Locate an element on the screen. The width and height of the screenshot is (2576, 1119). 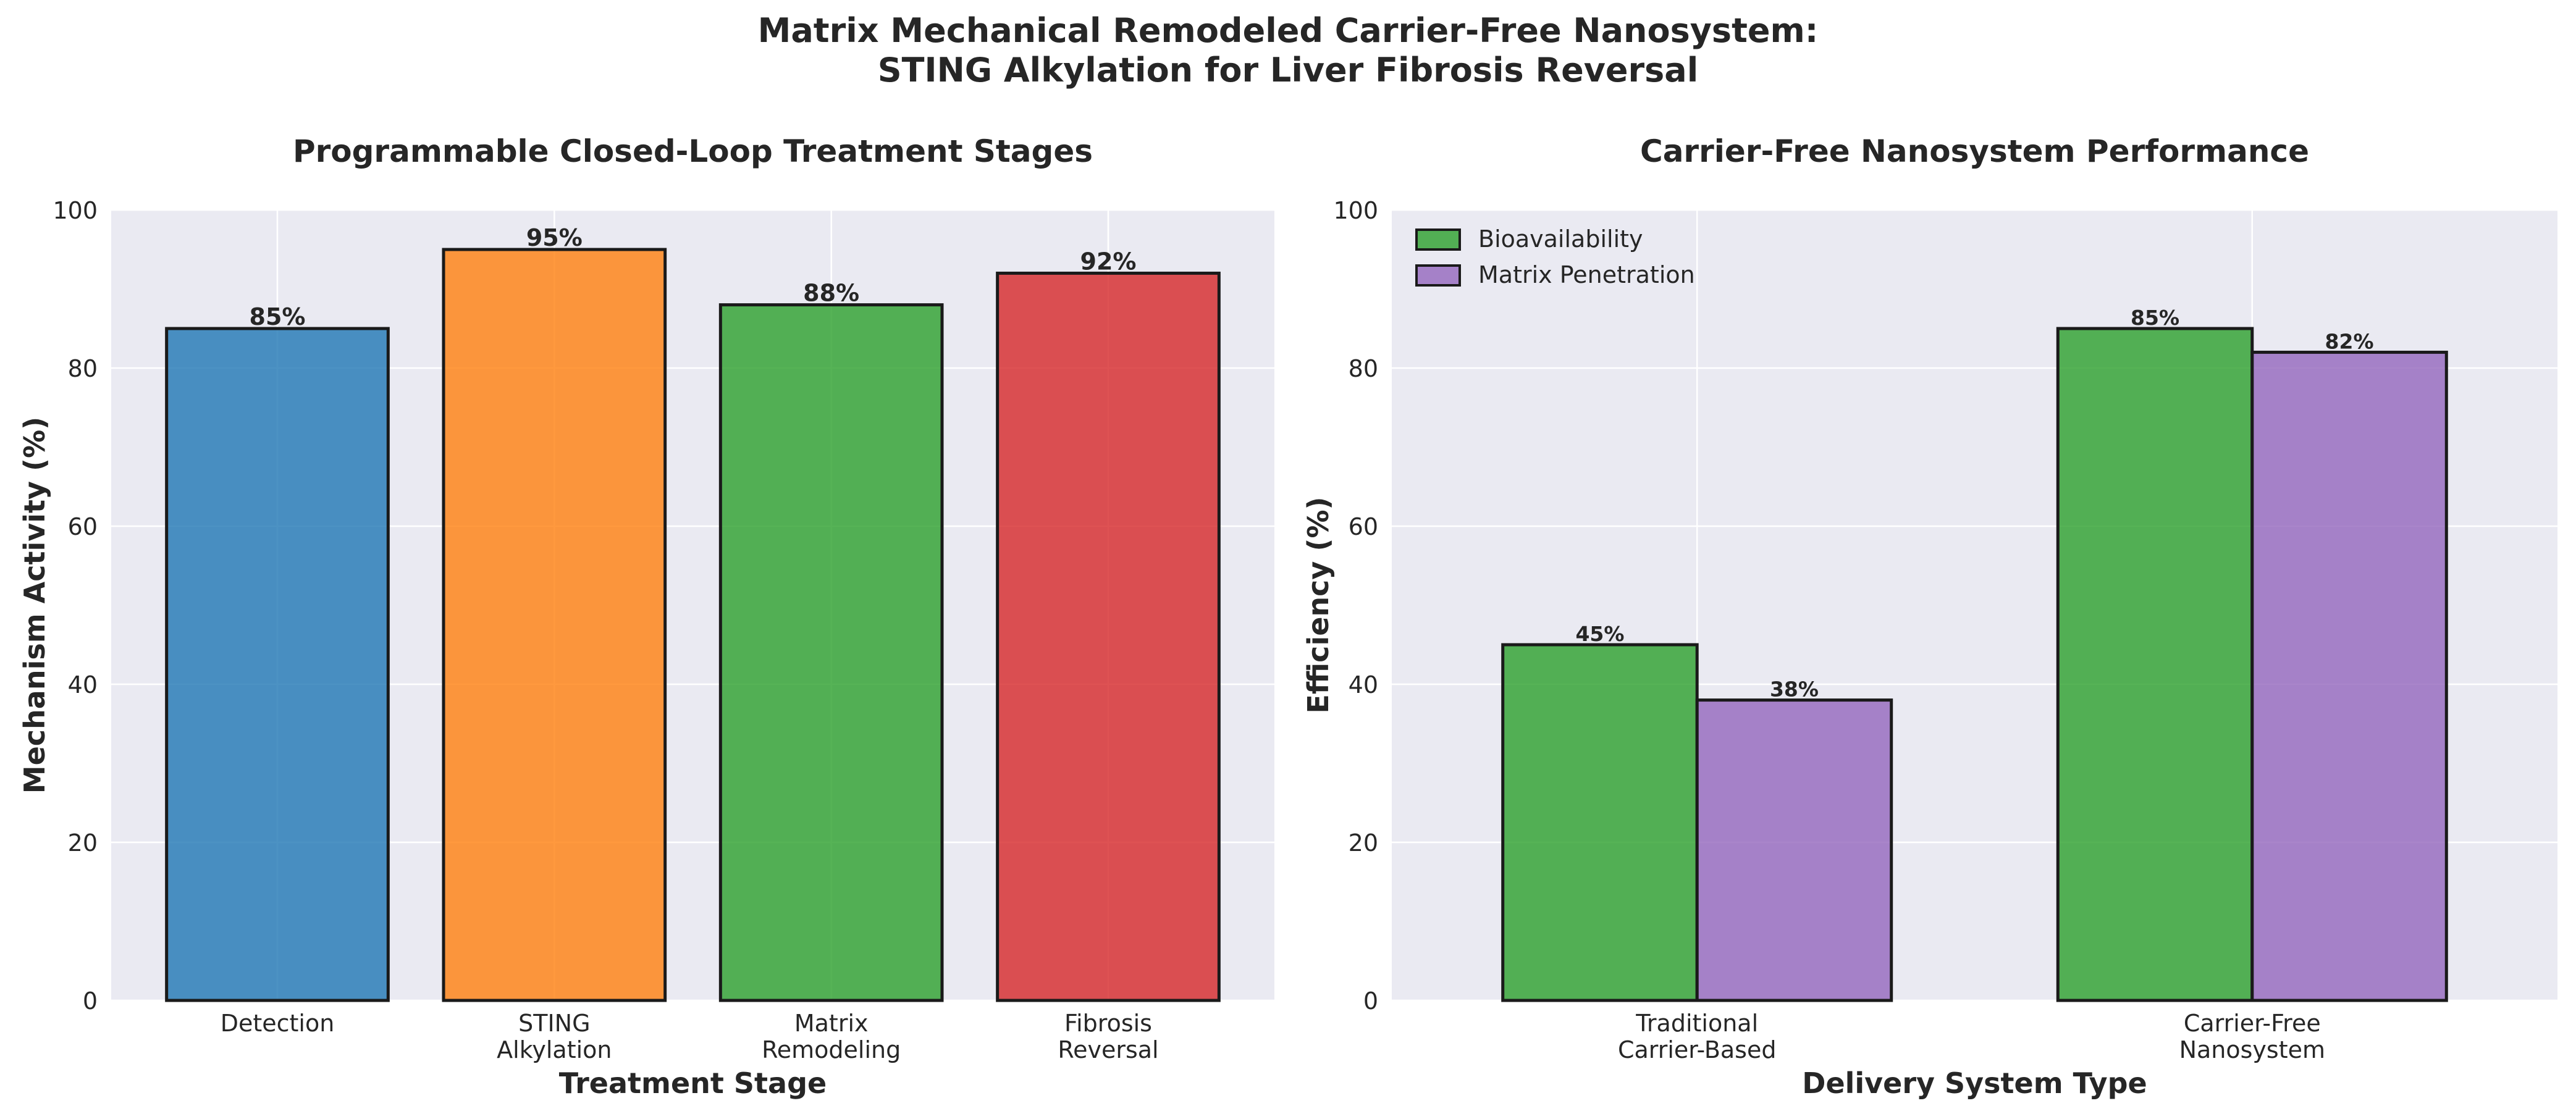
x-tick-label-line: Nanosystem is located at coordinates (2252, 1049).